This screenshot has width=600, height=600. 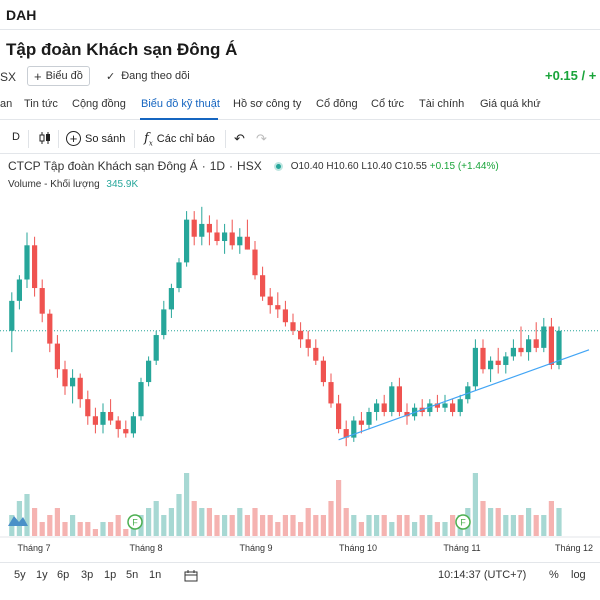 What do you see at coordinates (239, 138) in the screenshot?
I see `undo-icon: ↶` at bounding box center [239, 138].